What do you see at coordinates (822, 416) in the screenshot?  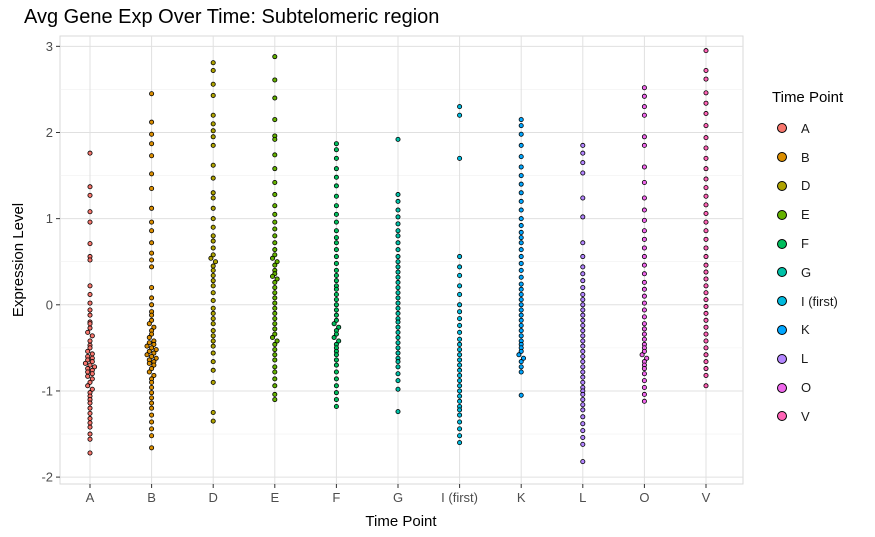 I see `legend-item: V` at bounding box center [822, 416].